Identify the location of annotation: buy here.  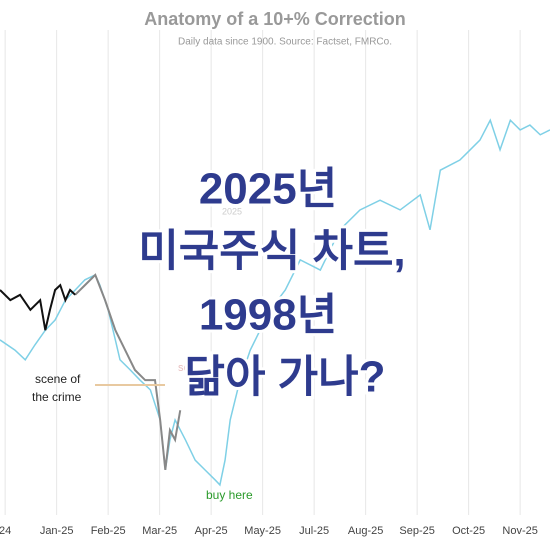
(229, 495).